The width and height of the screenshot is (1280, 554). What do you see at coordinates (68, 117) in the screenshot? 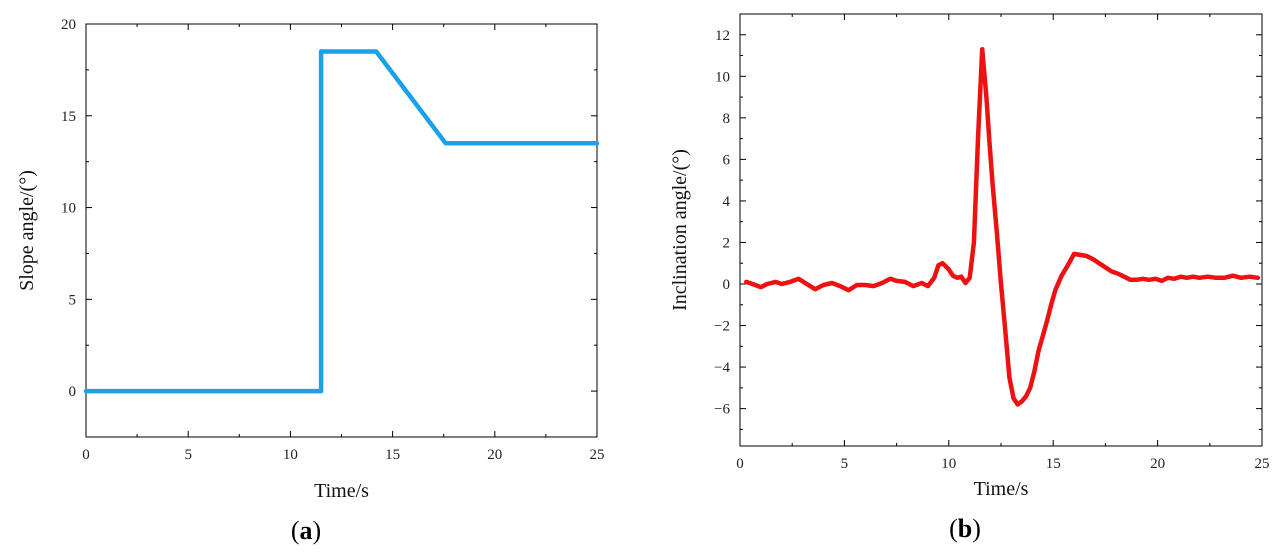
I see `y-tick-label: 15` at bounding box center [68, 117].